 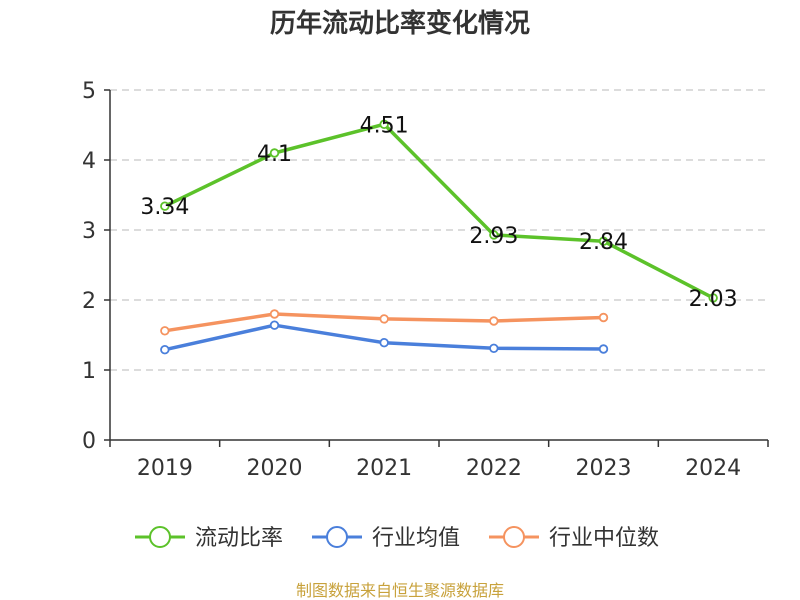 What do you see at coordinates (239, 538) in the screenshot?
I see `legend-label: 流动比率` at bounding box center [239, 538].